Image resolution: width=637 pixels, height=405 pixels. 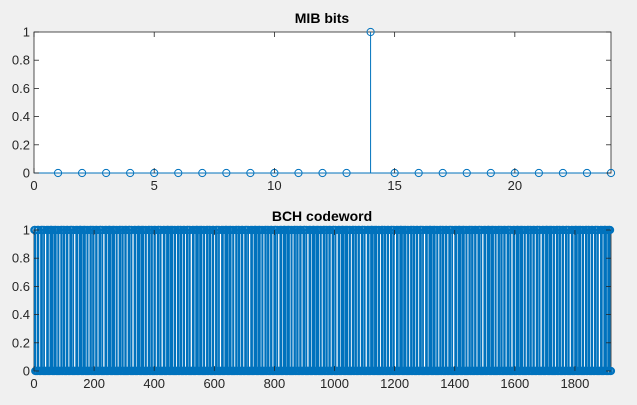 What do you see at coordinates (574, 383) in the screenshot?
I see `bch-codeword-xtick-label: 1800` at bounding box center [574, 383].